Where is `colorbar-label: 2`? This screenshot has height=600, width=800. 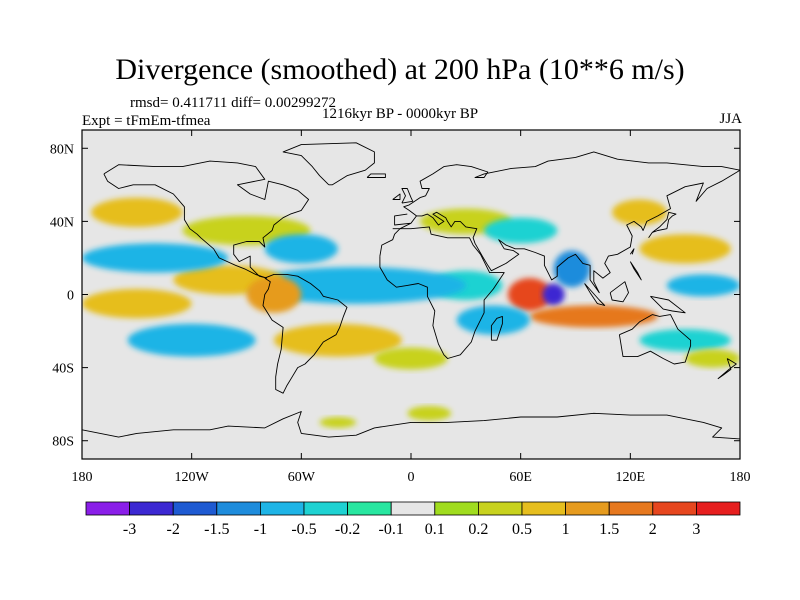 colorbar-label: 2 is located at coordinates (653, 529).